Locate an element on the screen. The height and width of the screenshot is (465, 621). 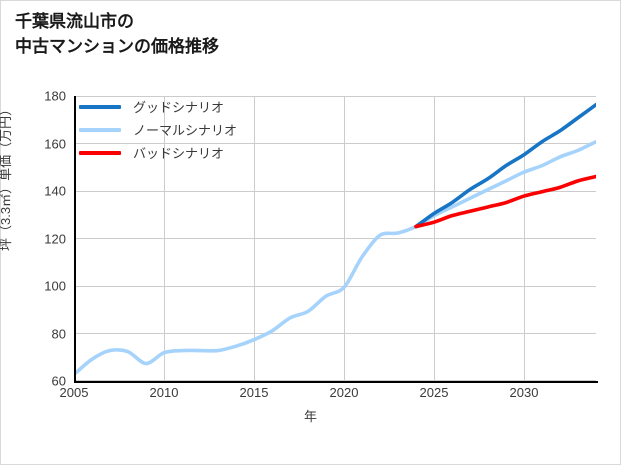
legend-swatch-good is located at coordinates (100, 106).